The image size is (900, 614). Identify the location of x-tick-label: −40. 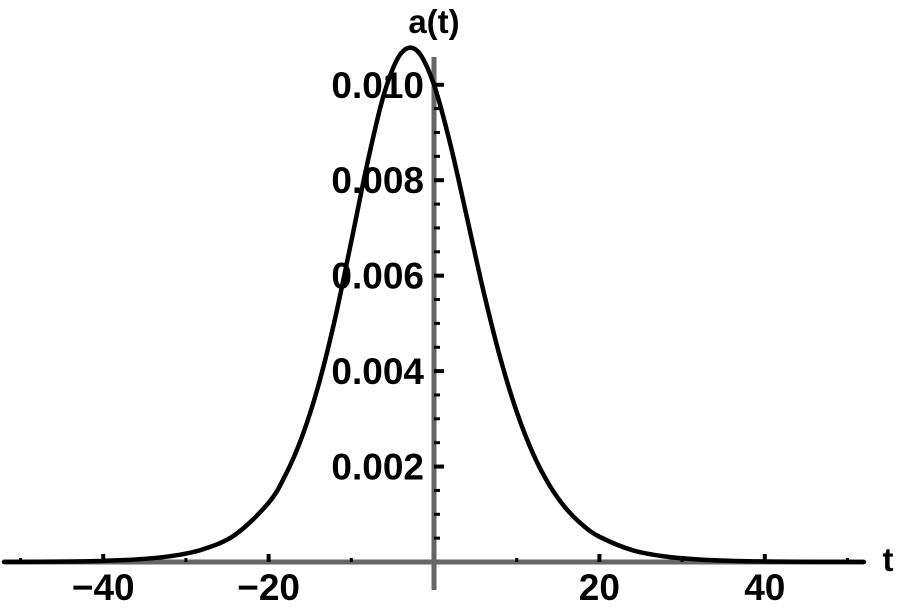
(103, 587).